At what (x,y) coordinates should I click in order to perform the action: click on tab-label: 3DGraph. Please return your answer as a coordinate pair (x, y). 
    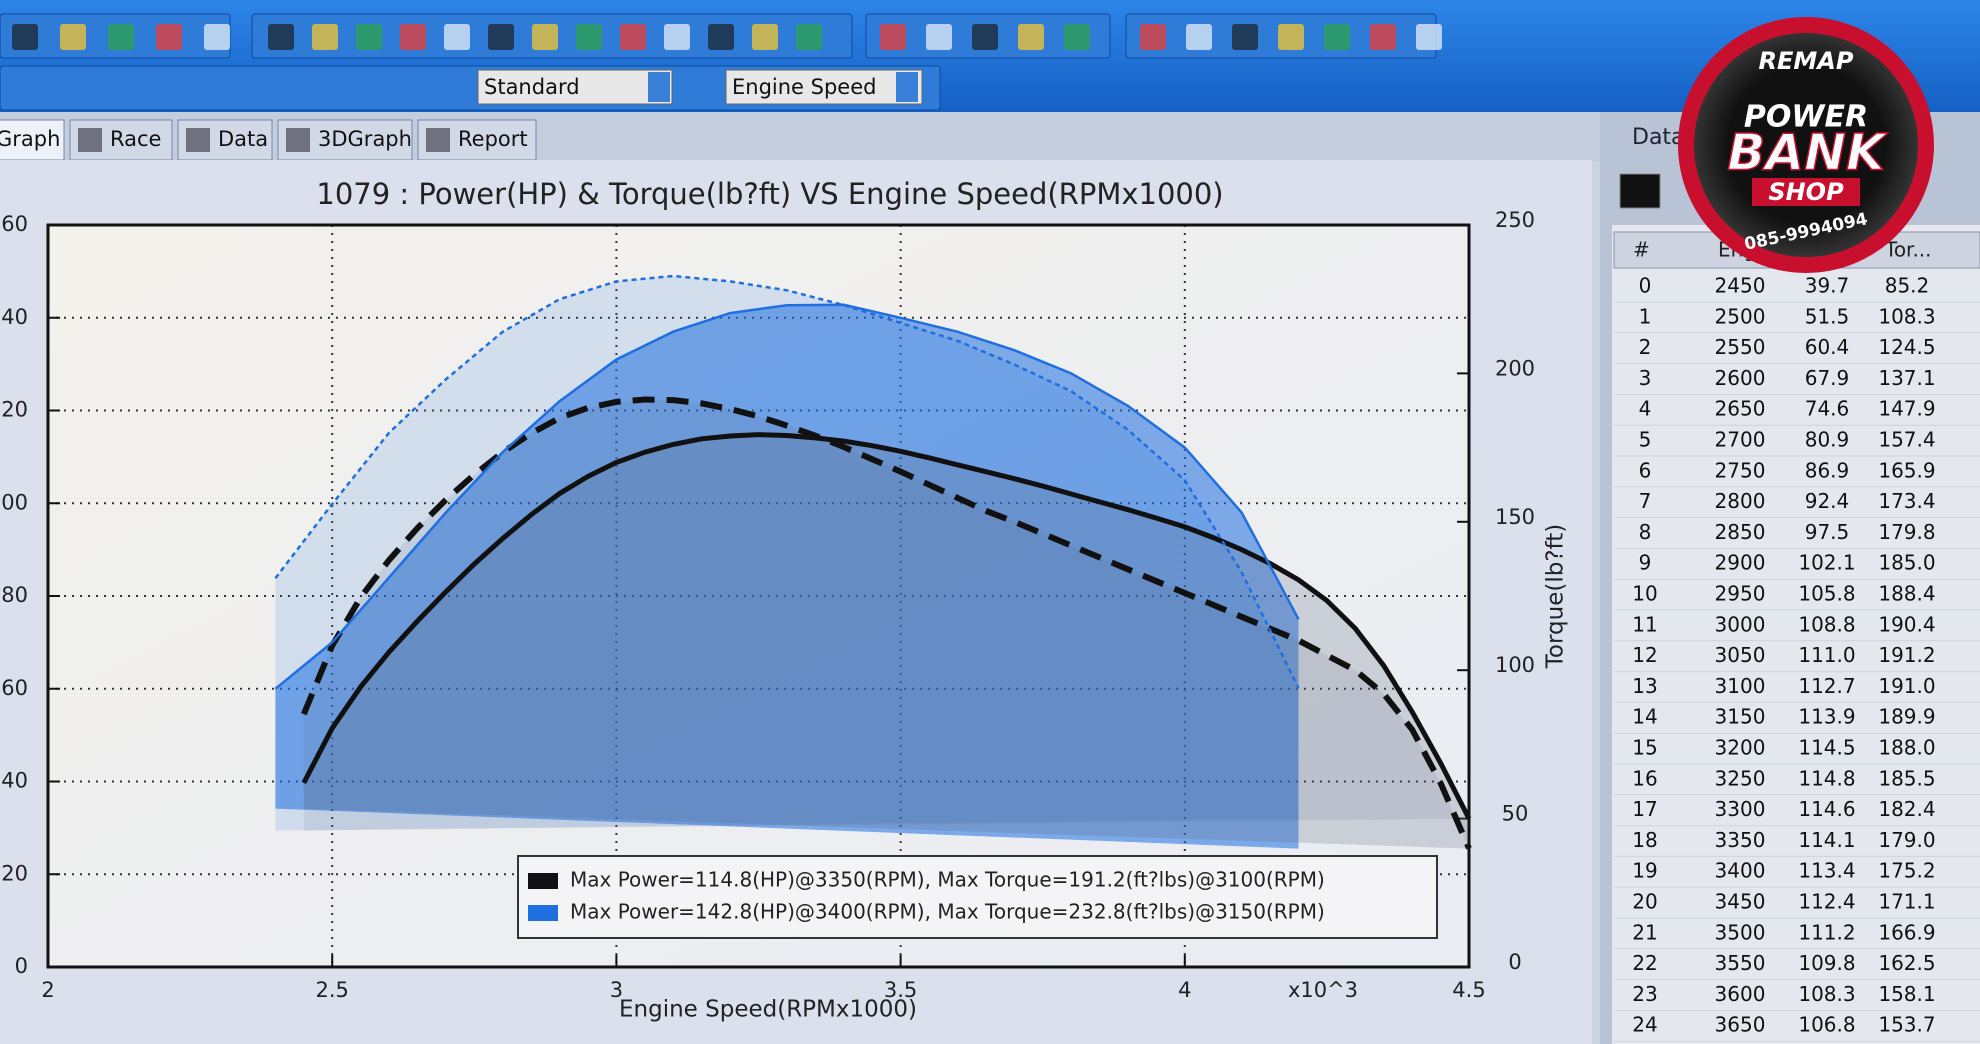
    Looking at the image, I should click on (365, 139).